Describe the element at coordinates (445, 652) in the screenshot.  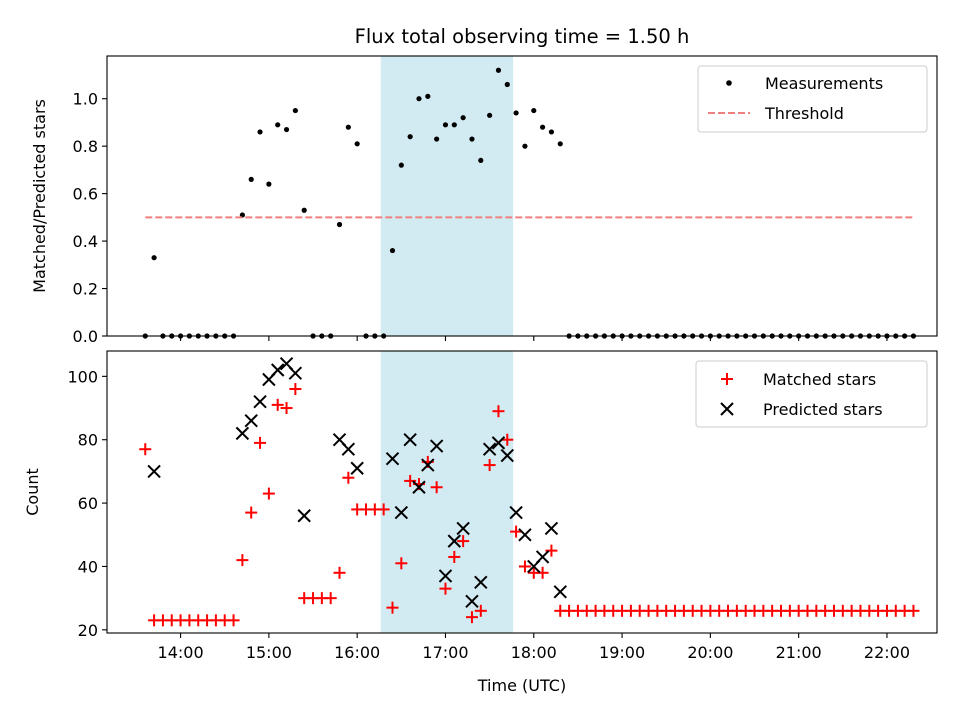
I see `x-tick-label: 17:00` at that location.